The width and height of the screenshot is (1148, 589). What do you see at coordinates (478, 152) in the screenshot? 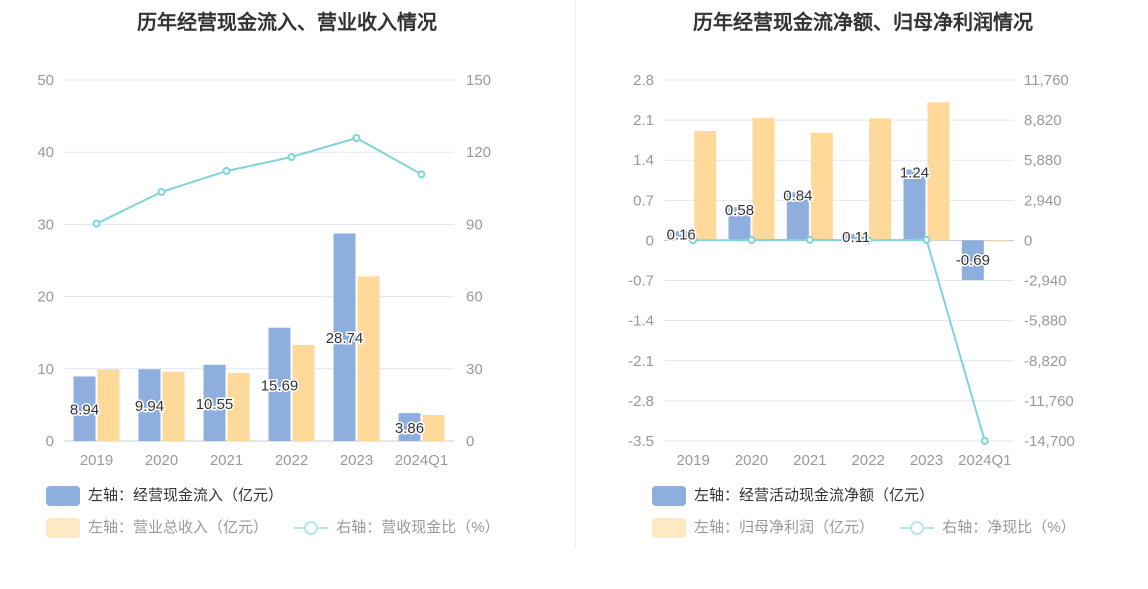
I see `y-tick-label-right: 120` at bounding box center [478, 152].